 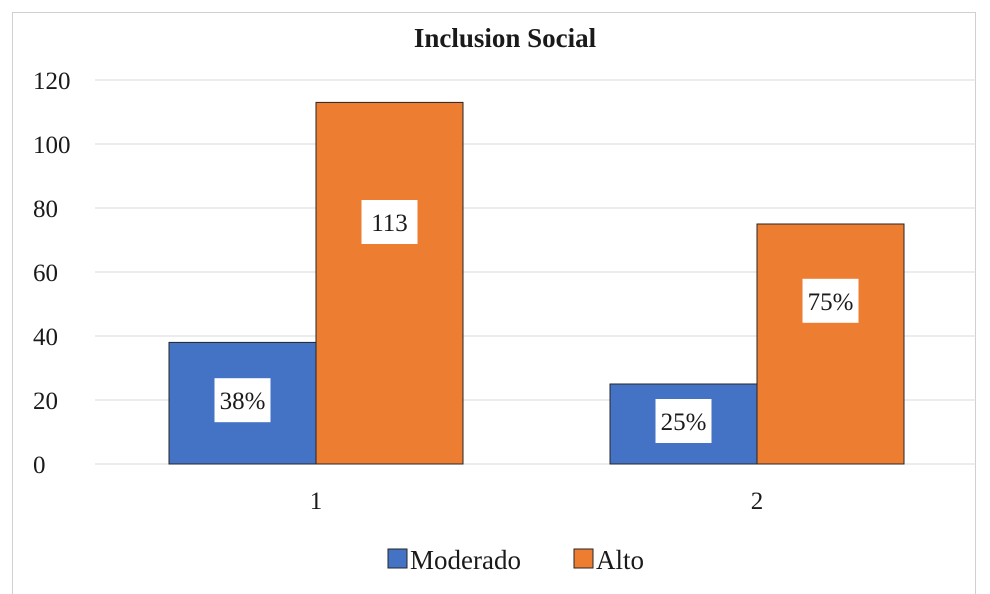 I want to click on legend: Moderado Alto, so click(x=515, y=560).